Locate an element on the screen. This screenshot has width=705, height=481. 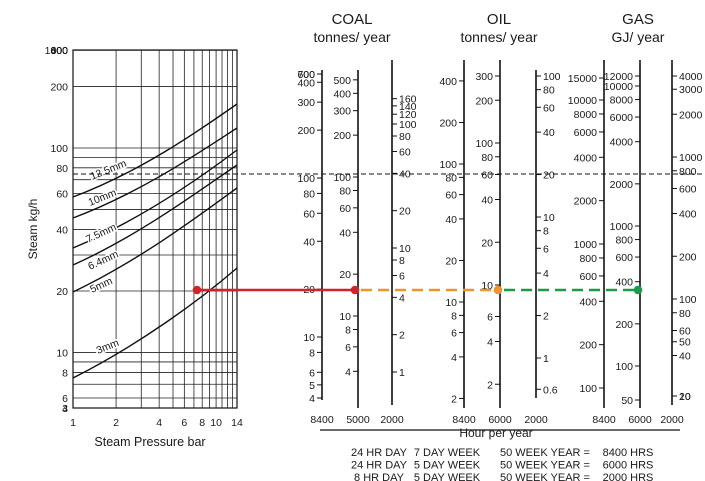
steam-tick-label: 3 is located at coordinates (65, 409).